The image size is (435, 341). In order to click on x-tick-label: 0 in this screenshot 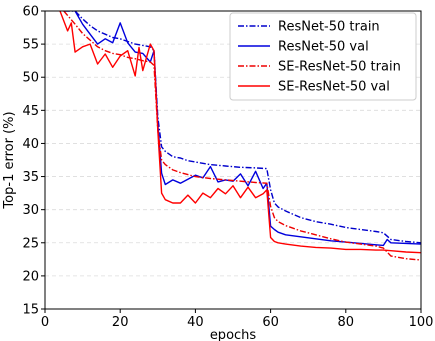, I will do `click(45, 322)`.